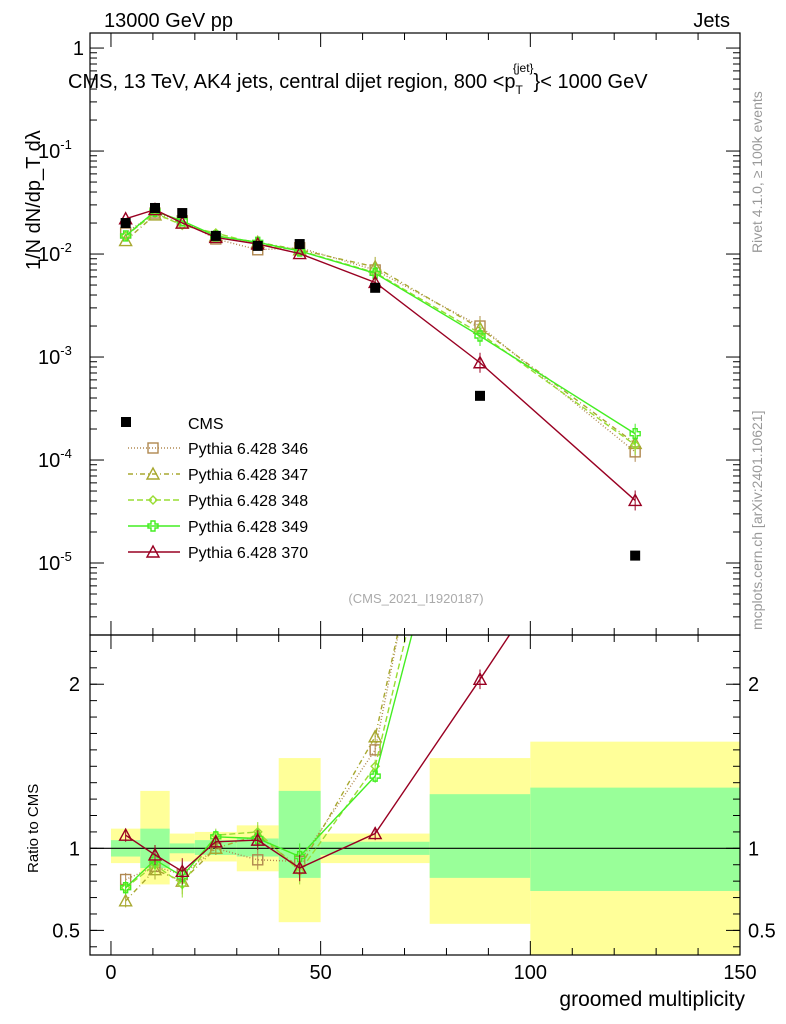 Image resolution: width=786 pixels, height=1024 pixels. Describe the element at coordinates (762, 931) in the screenshot. I see `ratio-tick-label-right-0: 0.5` at that location.